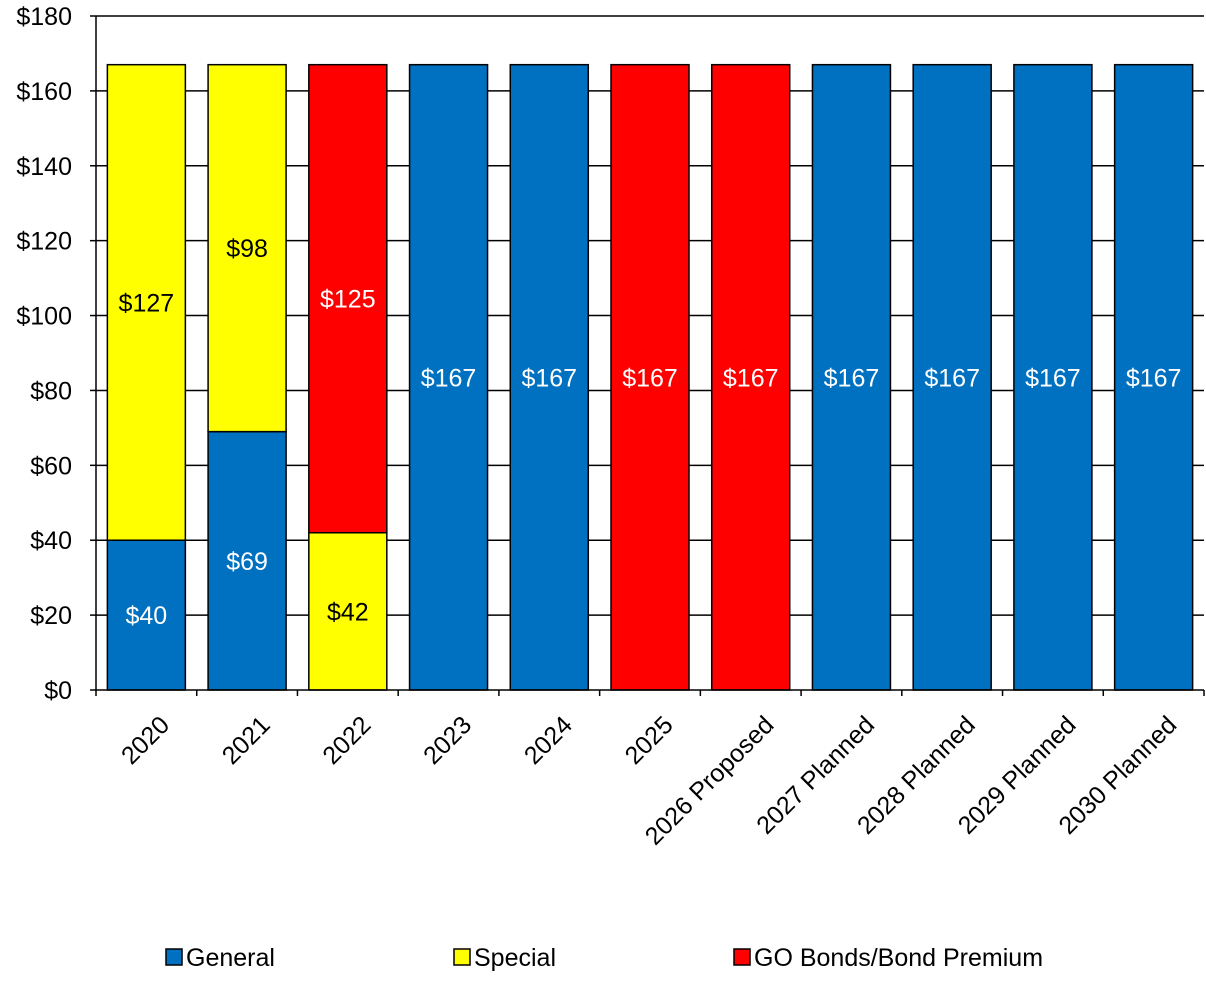 Image resolution: width=1206 pixels, height=982 pixels. What do you see at coordinates (348, 612) in the screenshot?
I see `data-label-special-2022: $42` at bounding box center [348, 612].